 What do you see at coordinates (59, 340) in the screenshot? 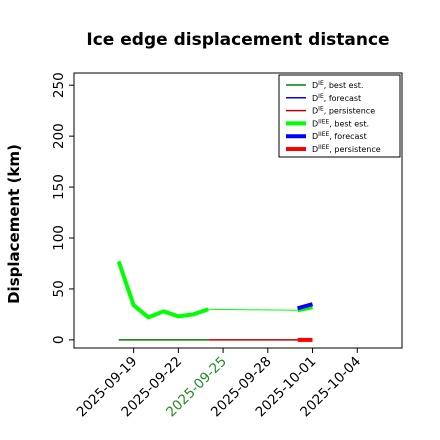
I see `y-tick-label: 0` at bounding box center [59, 340].